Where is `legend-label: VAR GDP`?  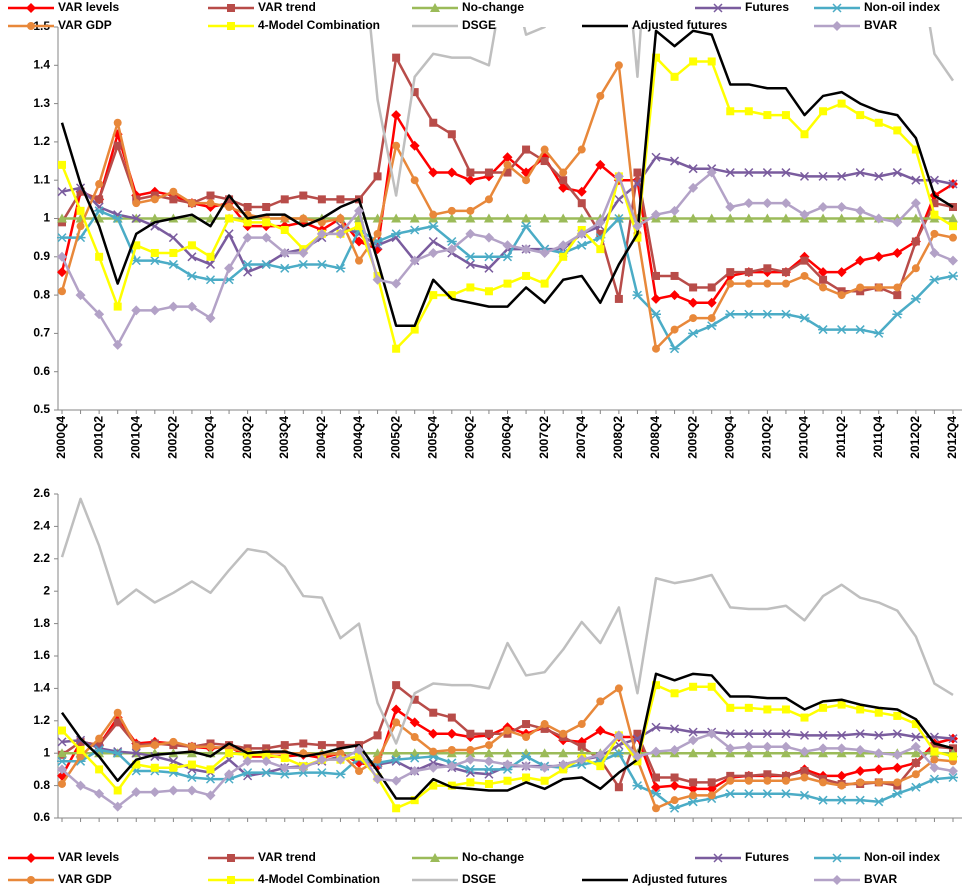
legend-label: VAR GDP is located at coordinates (85, 879).